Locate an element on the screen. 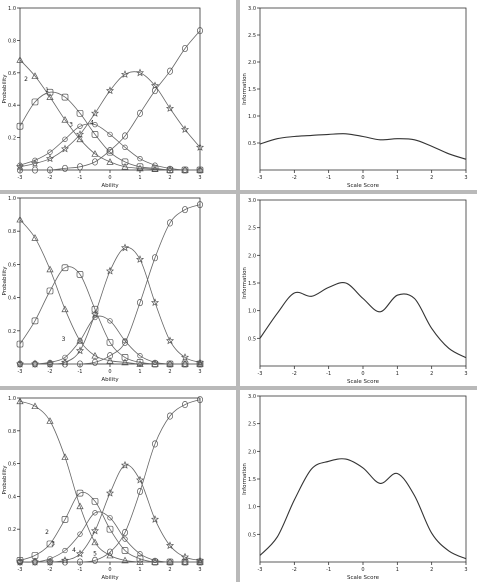 The height and width of the screenshot is (584, 477). x-tick-label: 0 is located at coordinates (362, 178).